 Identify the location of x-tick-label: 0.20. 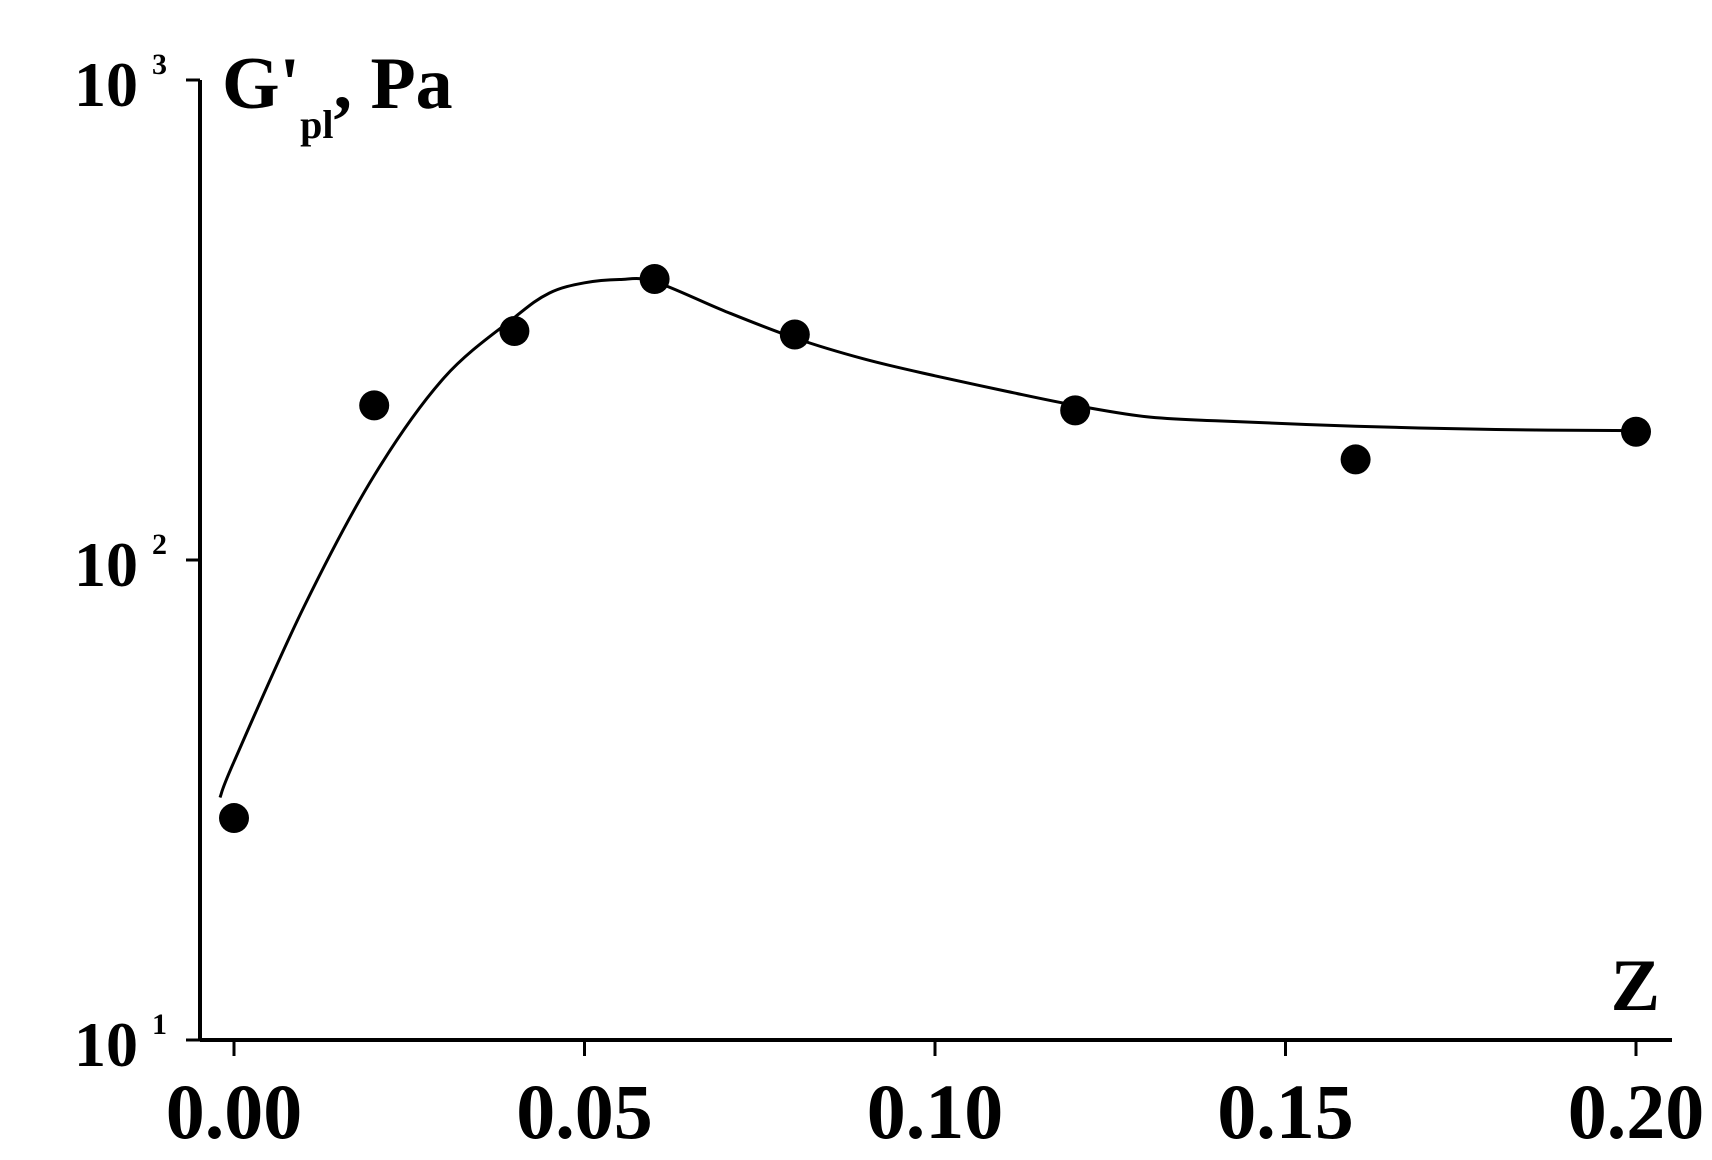
(1636, 1111).